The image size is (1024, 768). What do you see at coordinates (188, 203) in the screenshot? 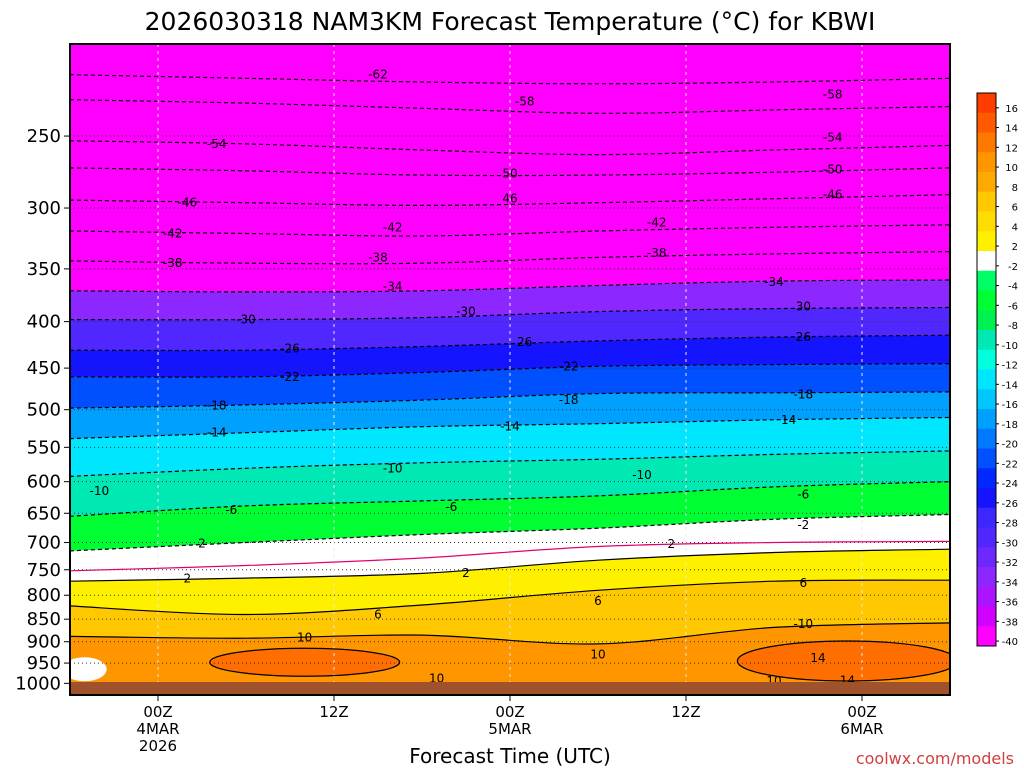
I see `contour-label: -46` at bounding box center [188, 203].